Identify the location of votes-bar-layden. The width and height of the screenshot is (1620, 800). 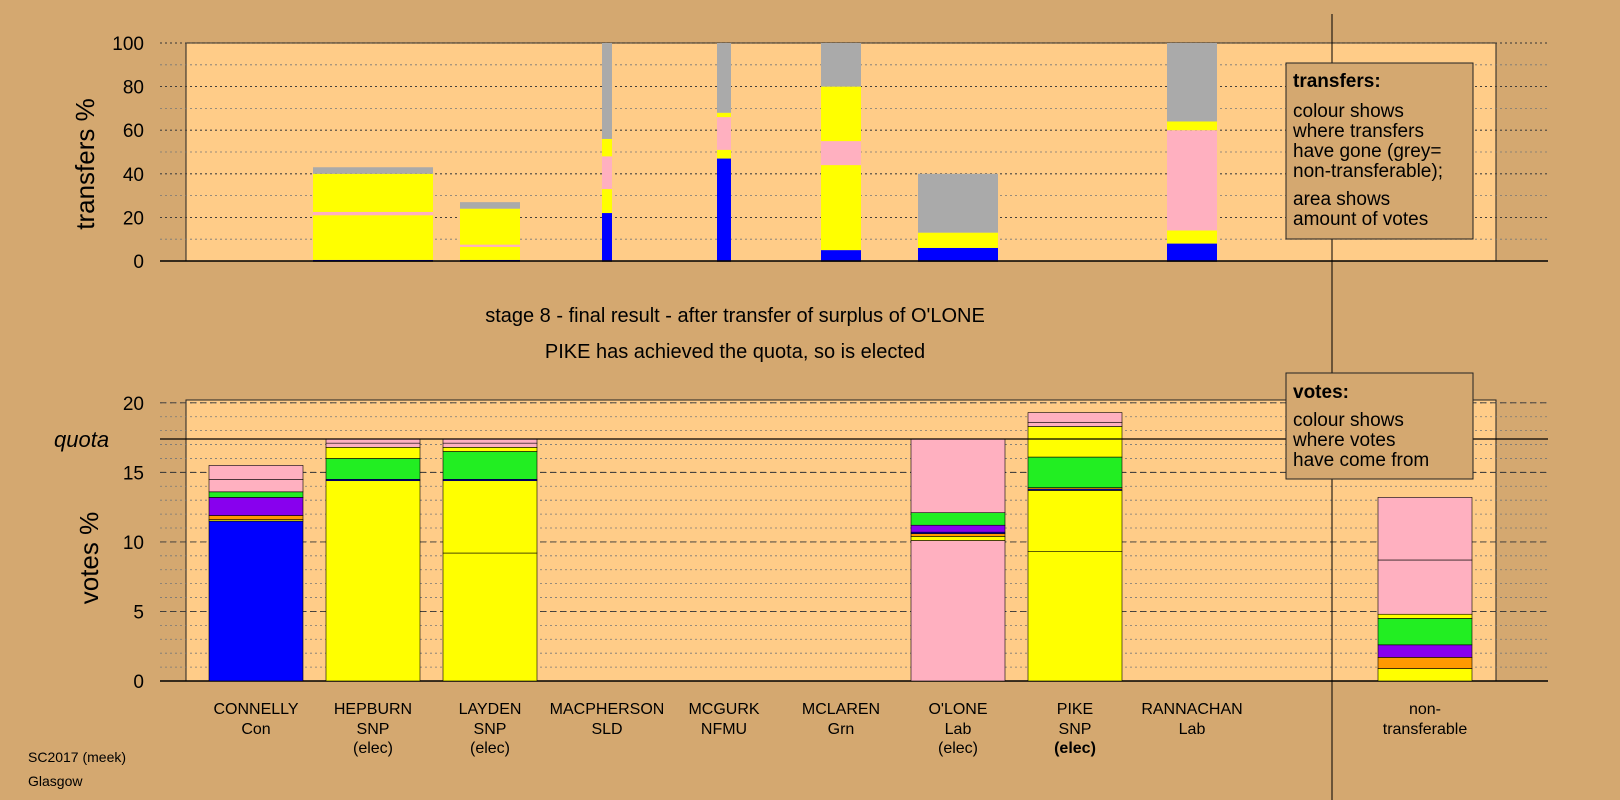
(490, 560).